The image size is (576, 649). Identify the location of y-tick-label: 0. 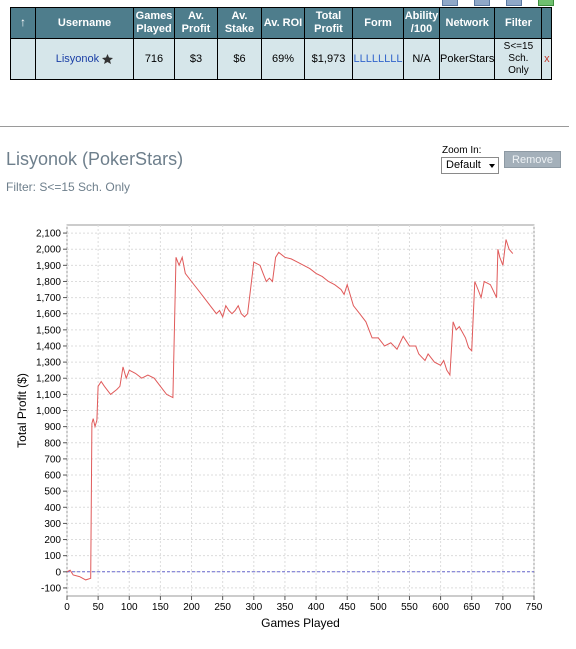
(58, 572).